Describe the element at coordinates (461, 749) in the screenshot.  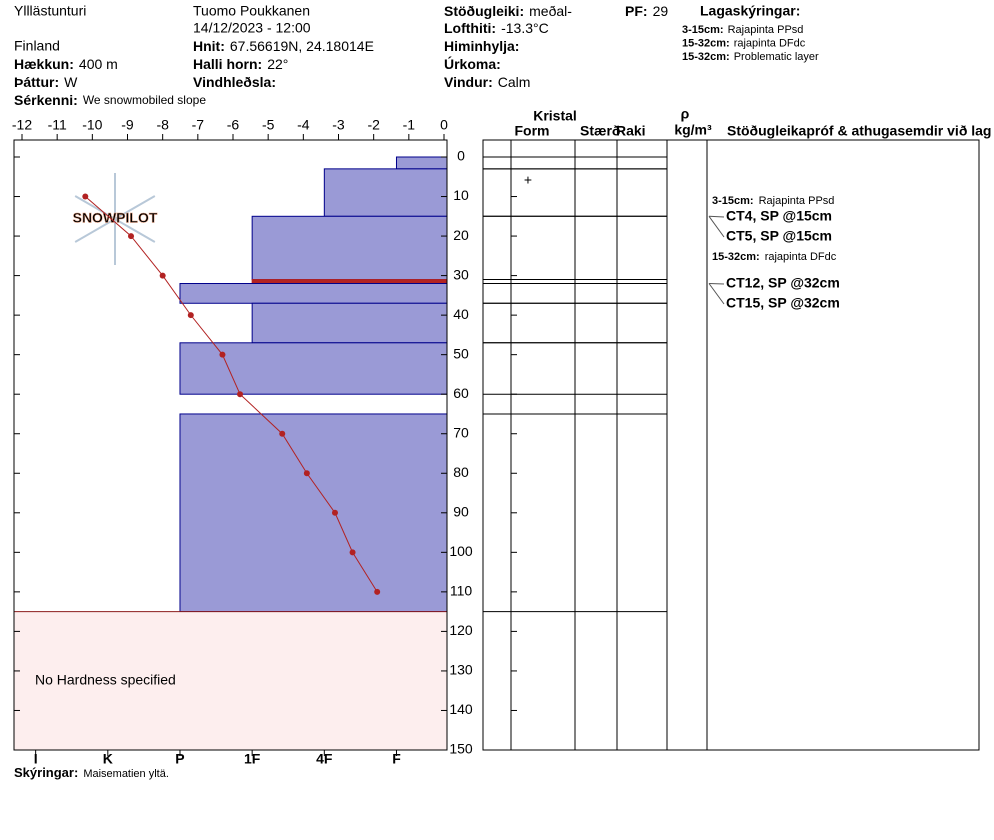
I see `depth-tick-label: 150` at that location.